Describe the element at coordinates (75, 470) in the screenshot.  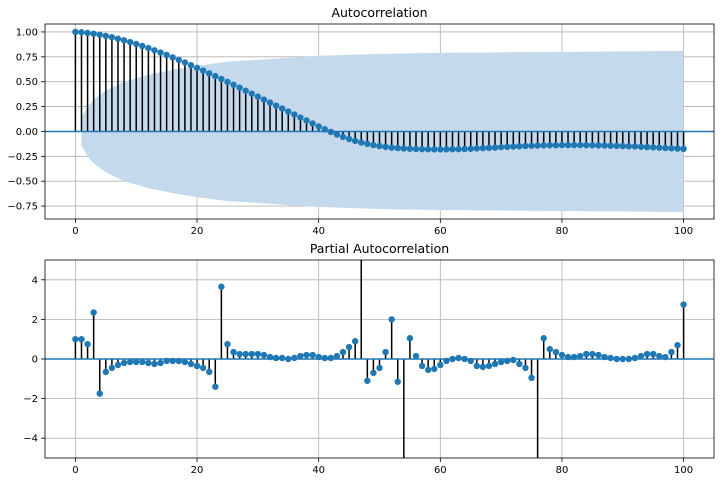
I see `x-tick-label: 0` at that location.